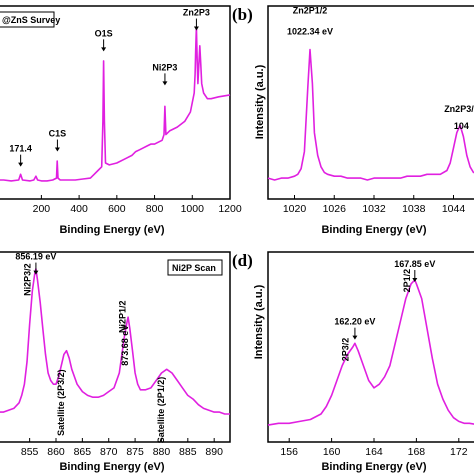 The height and width of the screenshot is (474, 474). What do you see at coordinates (28, 279) in the screenshot?
I see `panel-c-annotation: Ni2P3/2` at bounding box center [28, 279].